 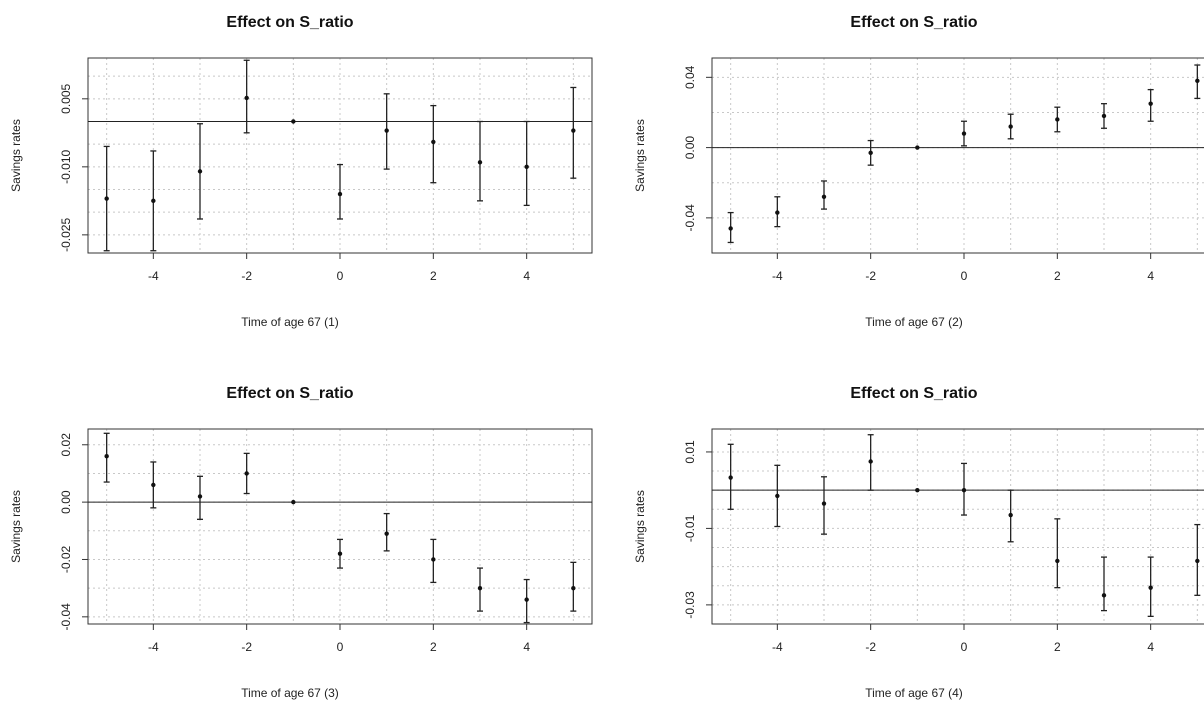 I want to click on chart-3-x-tick-label-4: 4, so click(x=526, y=647).